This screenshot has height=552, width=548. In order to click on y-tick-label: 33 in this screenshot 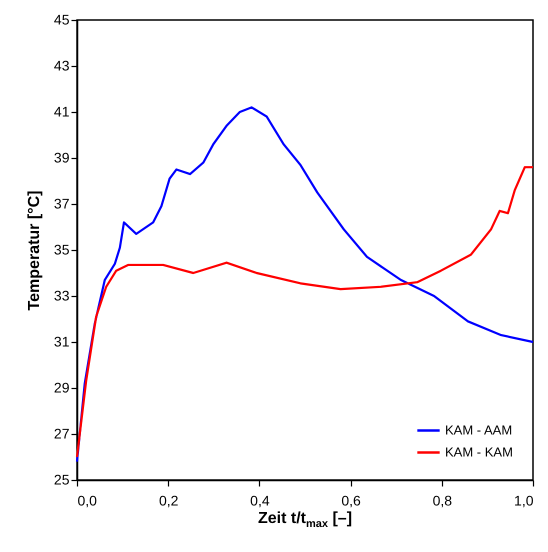, I will do `click(62, 296)`.